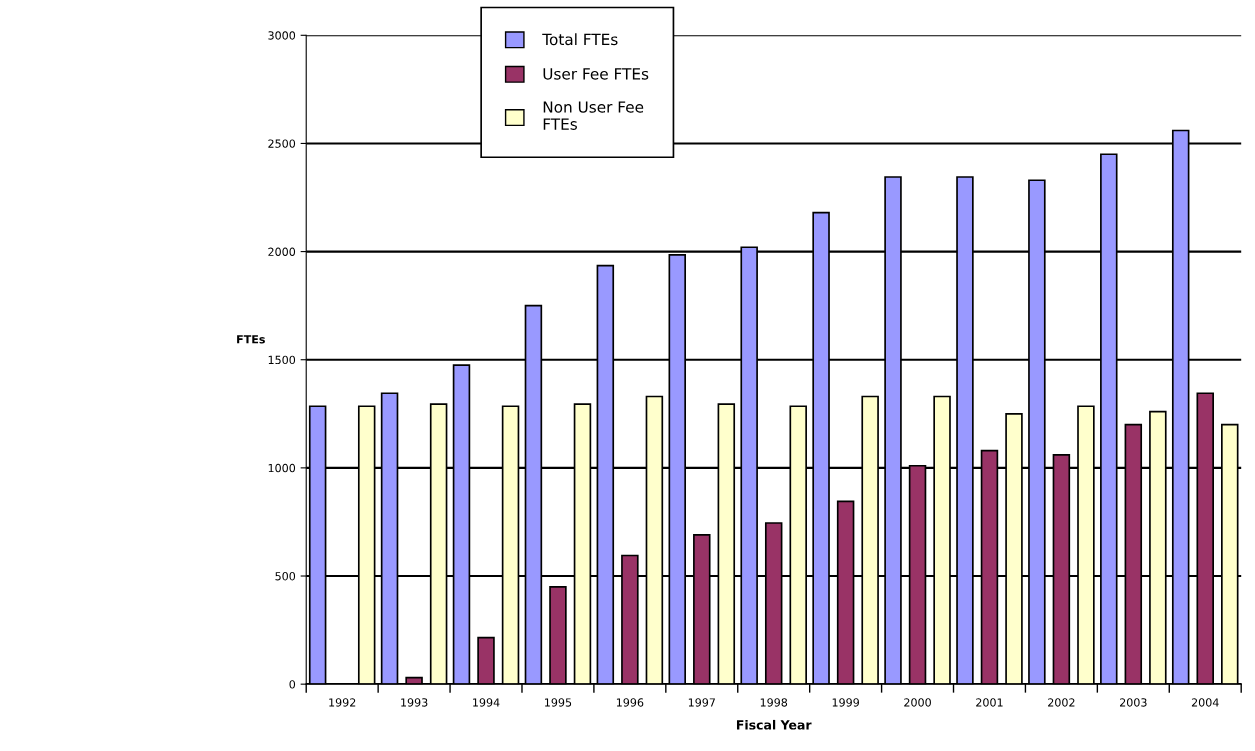 Image resolution: width=1255 pixels, height=751 pixels. I want to click on x-tick-label: 1998, so click(774, 702).